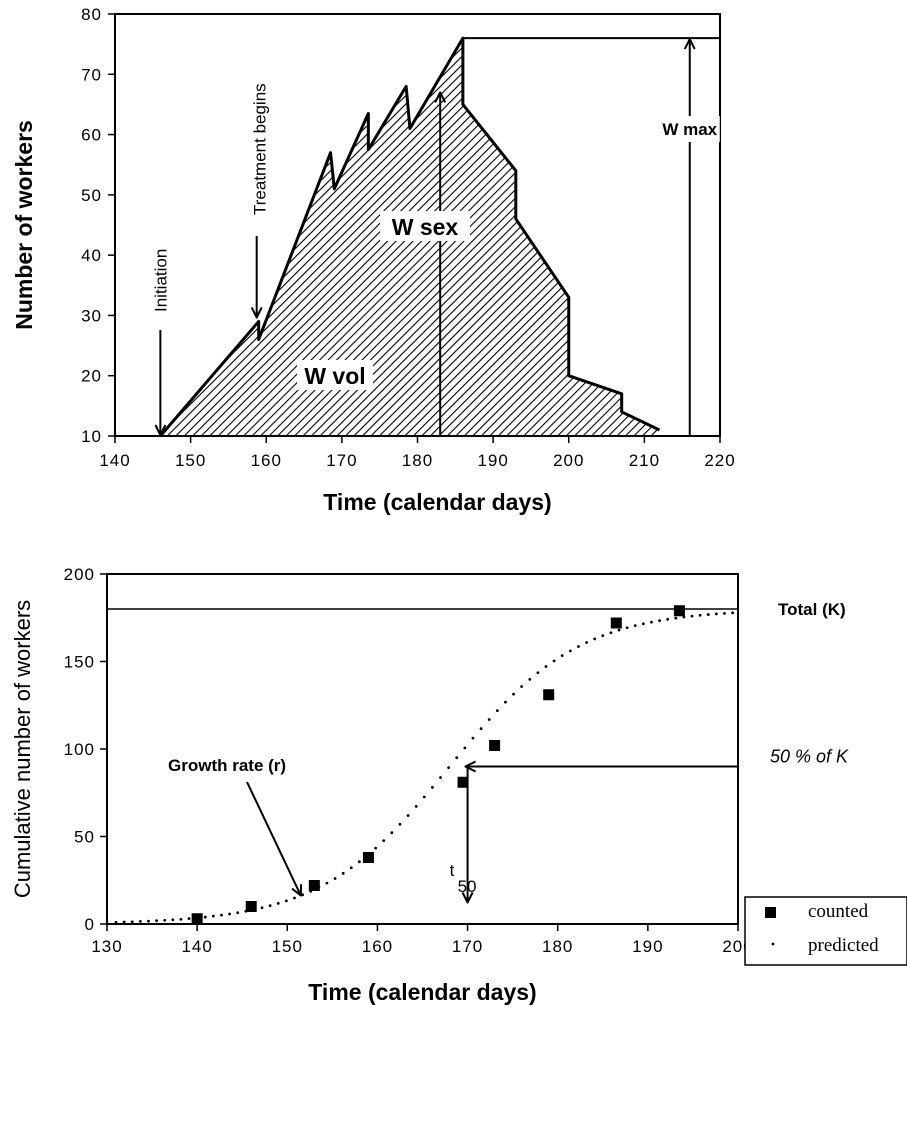  What do you see at coordinates (106, 946) in the screenshot?
I see `bottom-x-tick-label: 130` at bounding box center [106, 946].